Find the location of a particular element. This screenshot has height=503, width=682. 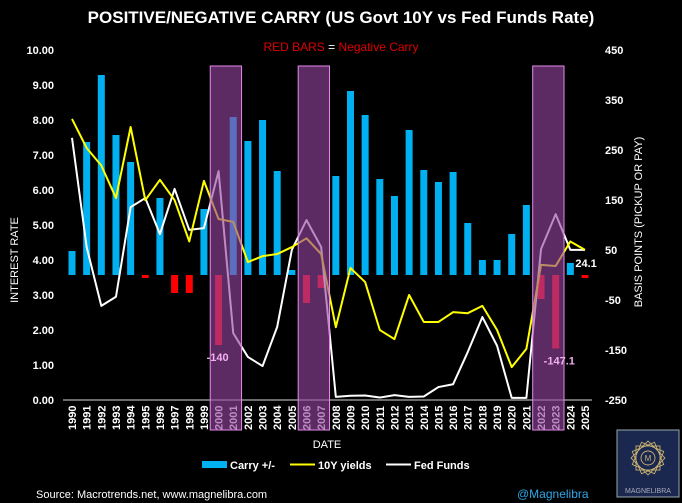

subtitle-red-bars: RED BARS is located at coordinates (293, 47).